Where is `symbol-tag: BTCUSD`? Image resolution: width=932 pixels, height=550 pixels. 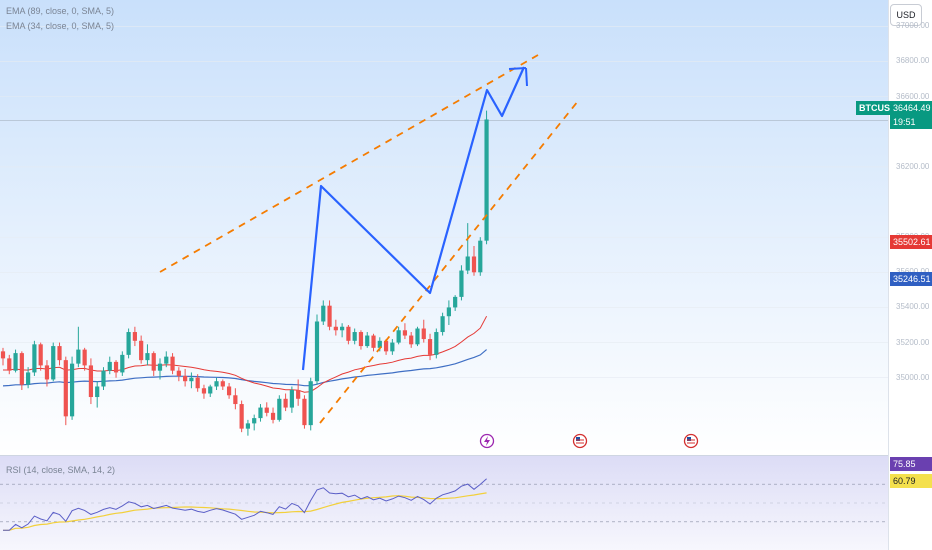
symbol-tag: BTCUSD is located at coordinates (878, 108).